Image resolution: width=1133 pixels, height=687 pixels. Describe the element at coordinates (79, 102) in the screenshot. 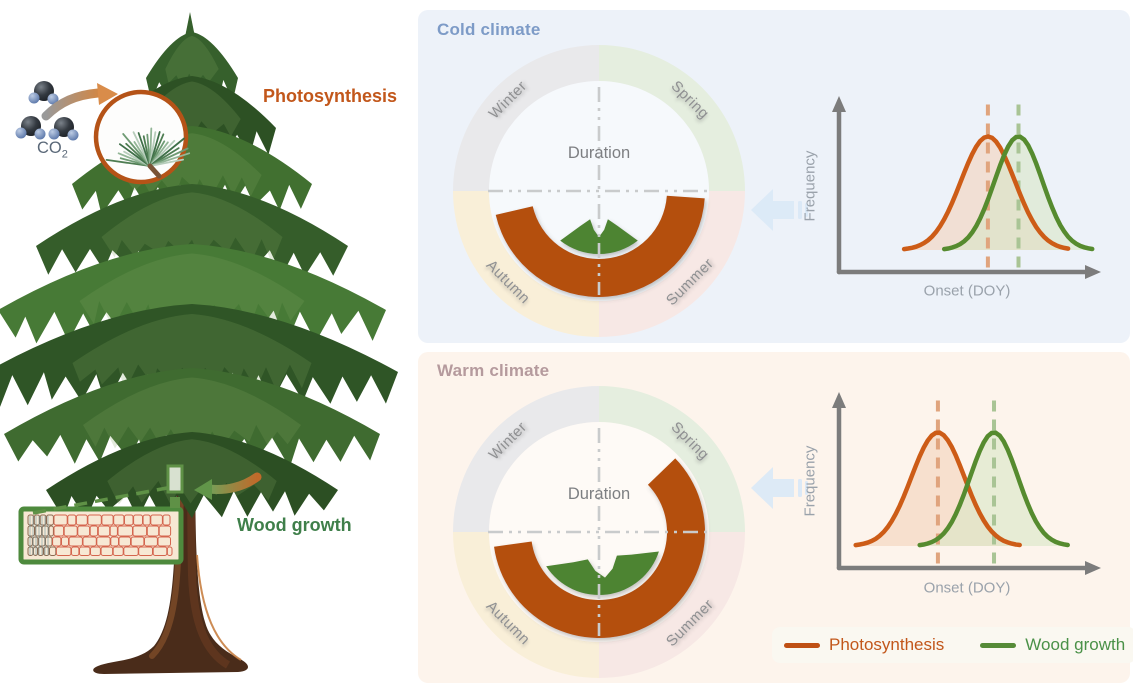

I see `co2-arrow-icon` at that location.